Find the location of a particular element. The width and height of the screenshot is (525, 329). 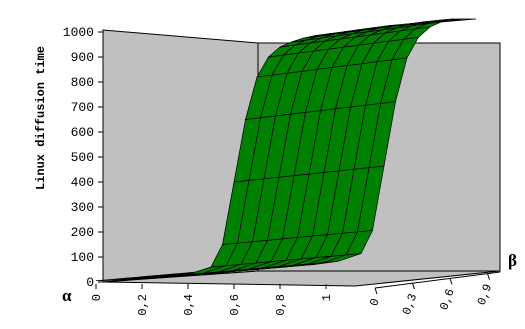

surface-cell is located at coordinates (328, 34).